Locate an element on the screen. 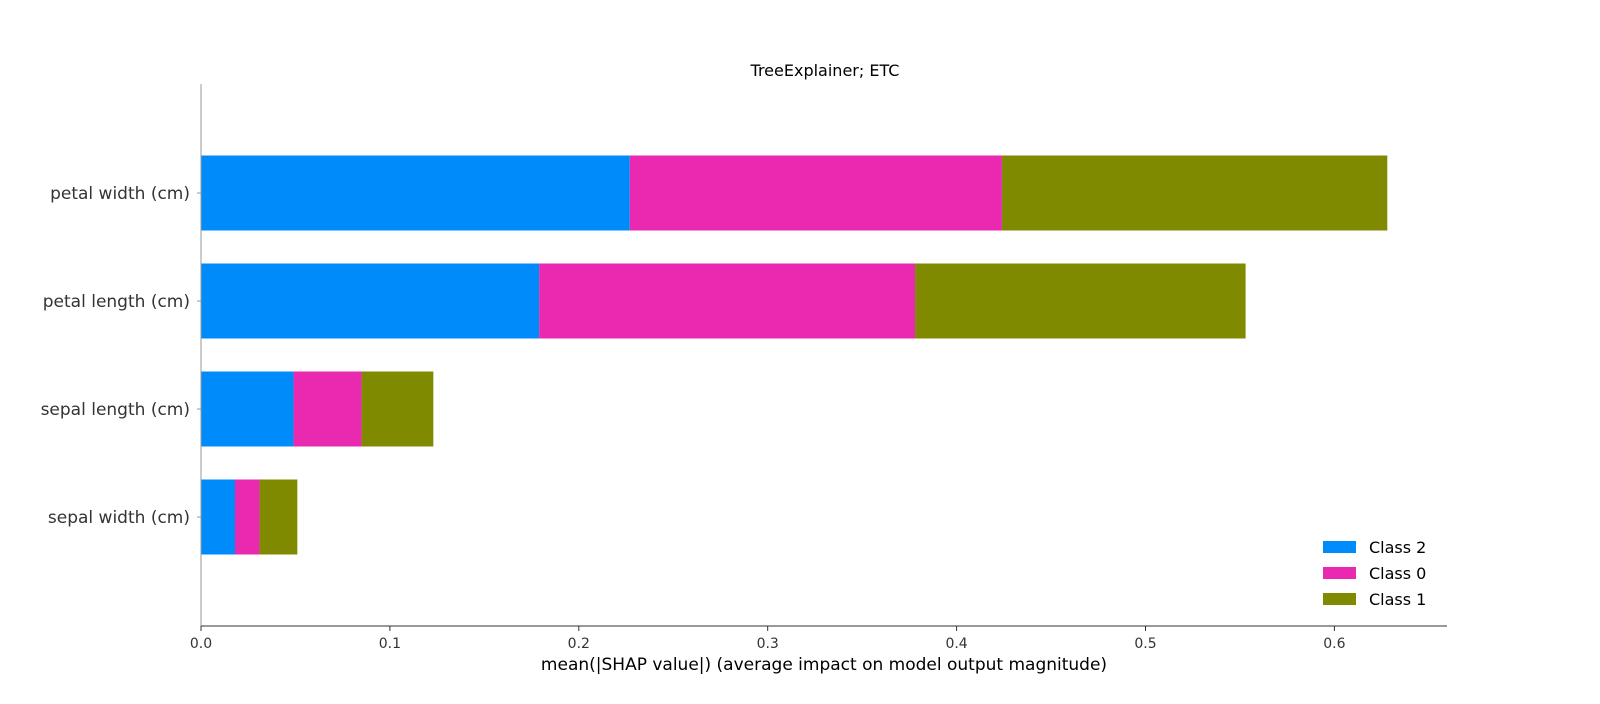 Image resolution: width=1600 pixels, height=704 pixels. x-tick-label: 0.4 is located at coordinates (956, 644).